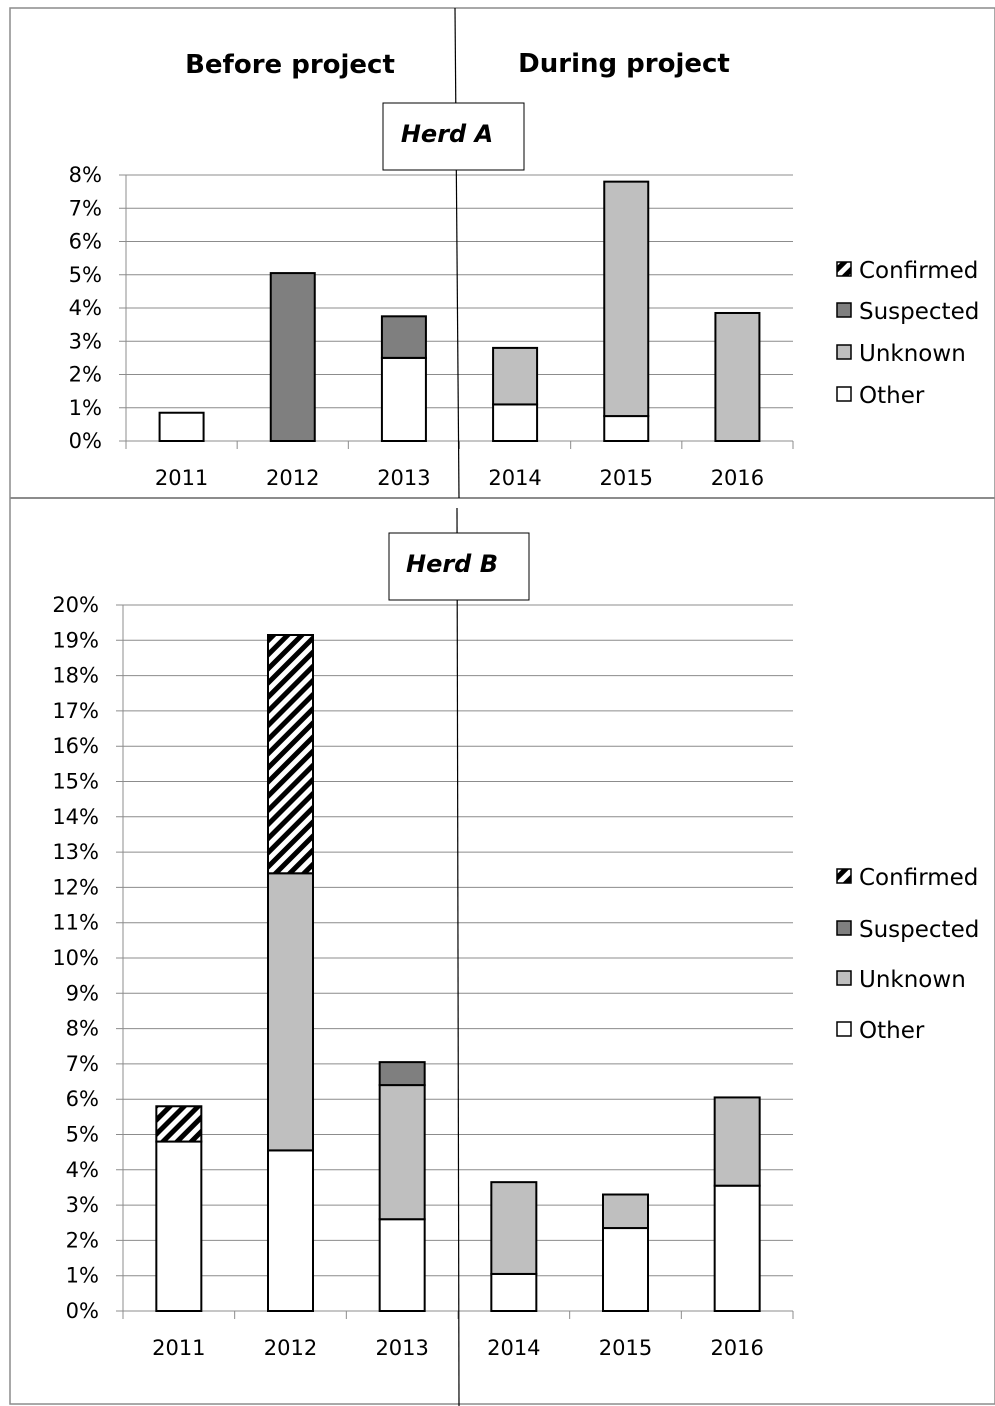 The image size is (995, 1406). Describe the element at coordinates (75, 676) in the screenshot. I see `herd-b-y-tick-label: 18%` at that location.